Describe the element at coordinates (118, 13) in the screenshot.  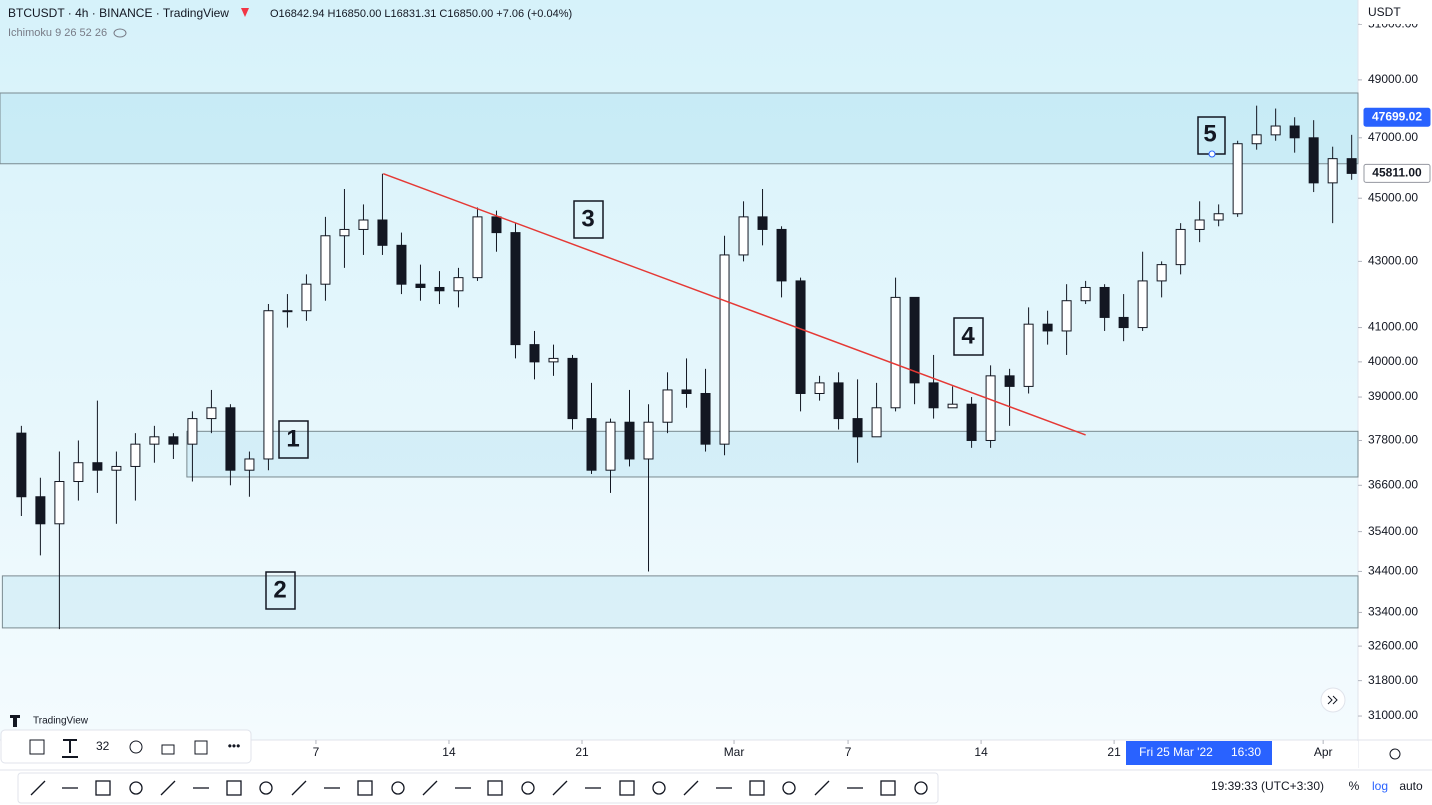
I see `symbol: BTCUSDT · 4h · BINANCE · TradingView` at that location.